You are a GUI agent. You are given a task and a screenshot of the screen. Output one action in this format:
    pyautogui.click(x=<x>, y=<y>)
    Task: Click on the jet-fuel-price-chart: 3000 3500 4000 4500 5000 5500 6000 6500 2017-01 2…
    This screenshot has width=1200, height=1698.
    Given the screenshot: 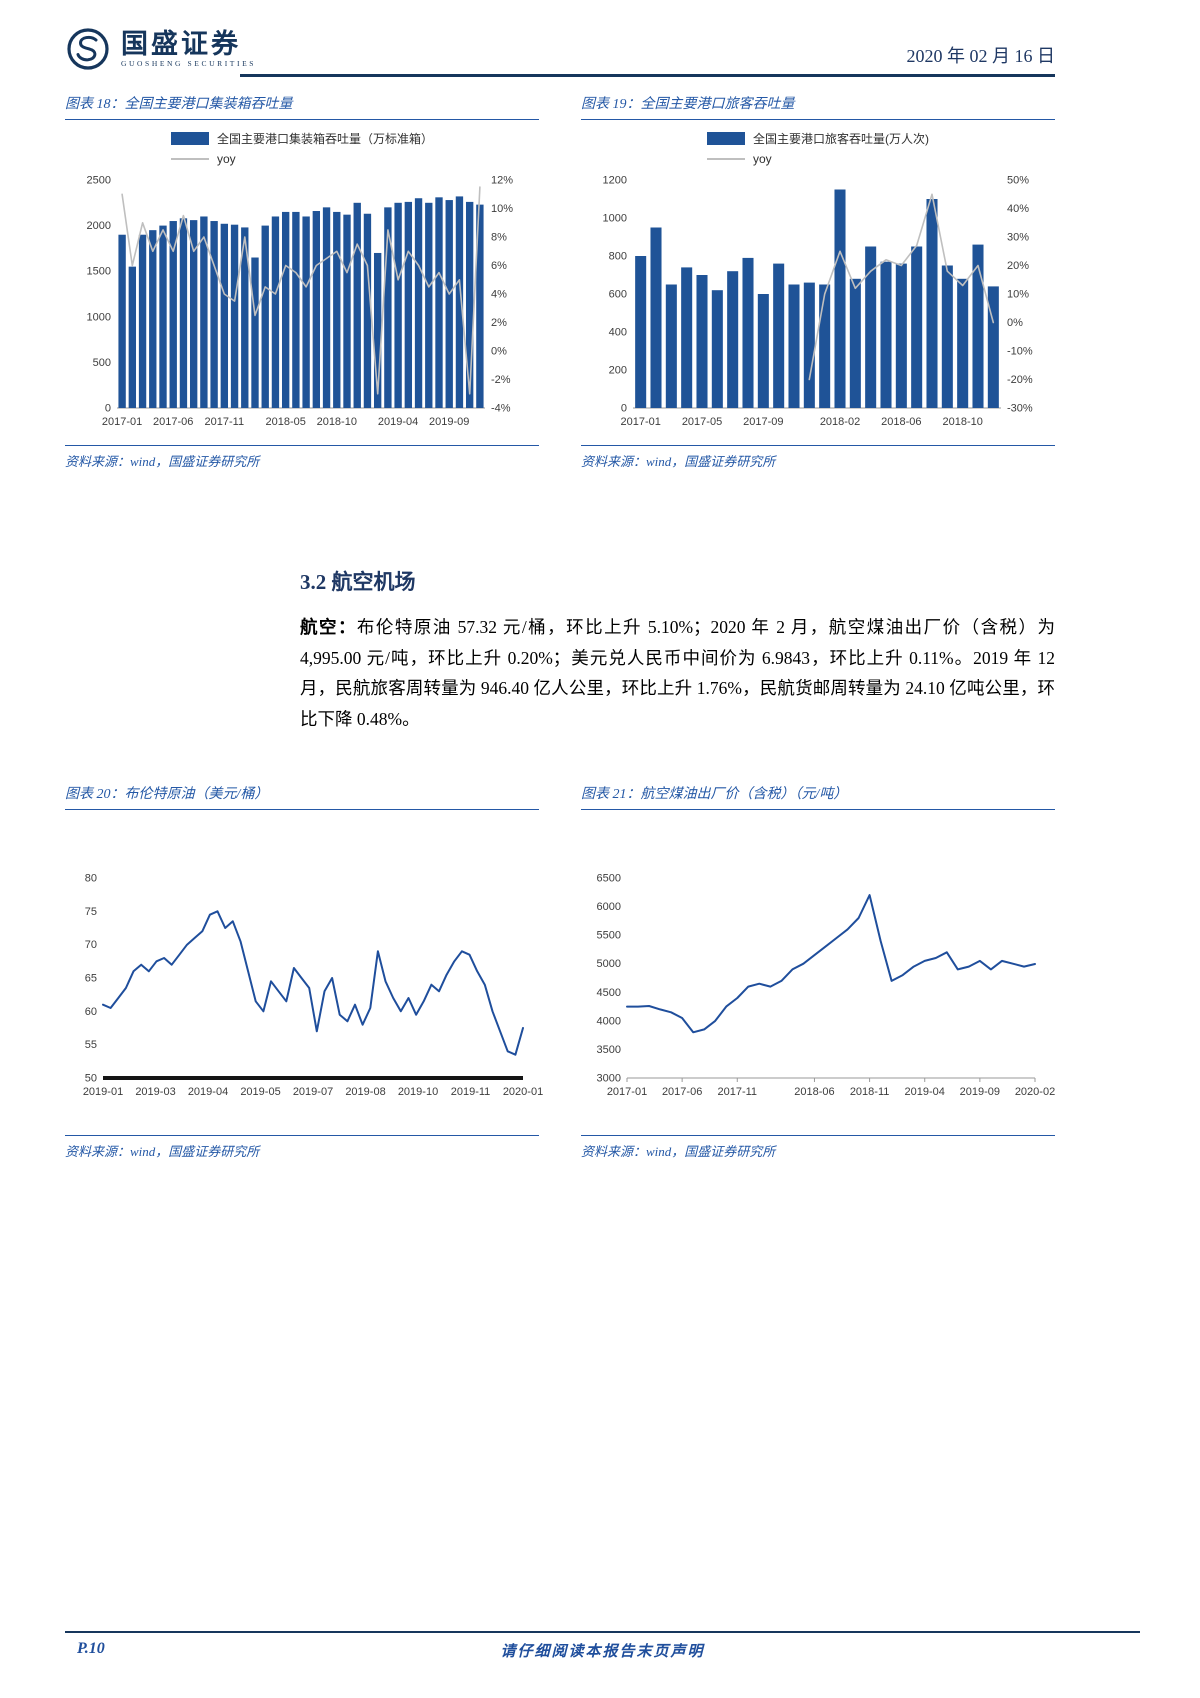 What is the action you would take?
    pyautogui.click(x=826, y=985)
    